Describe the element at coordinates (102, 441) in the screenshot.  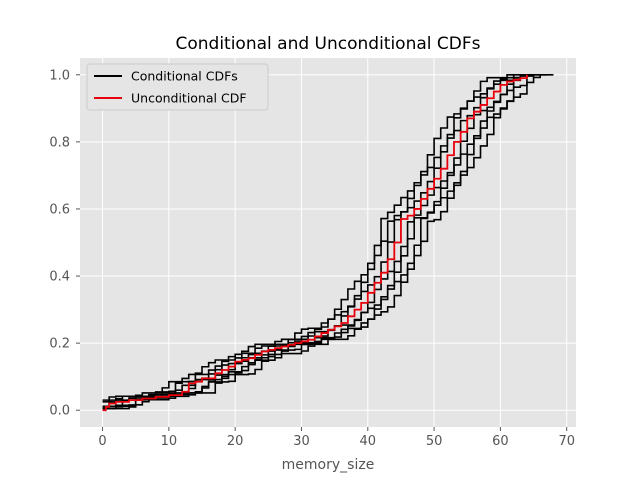
I see `x-tick-label: 0` at that location.